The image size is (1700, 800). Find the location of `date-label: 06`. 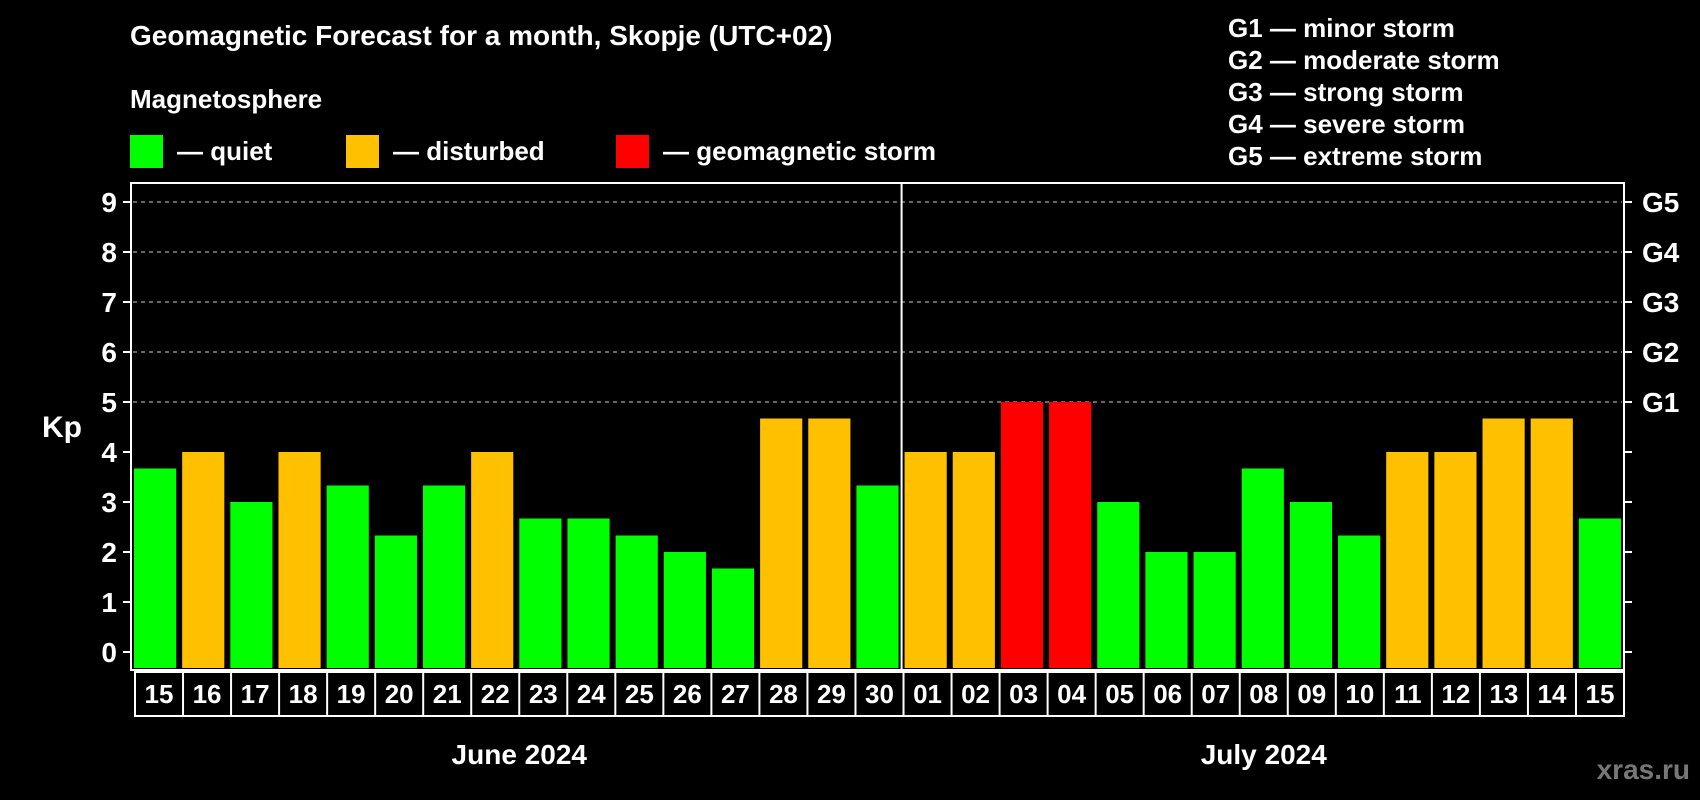

date-label: 06 is located at coordinates (1167, 694).